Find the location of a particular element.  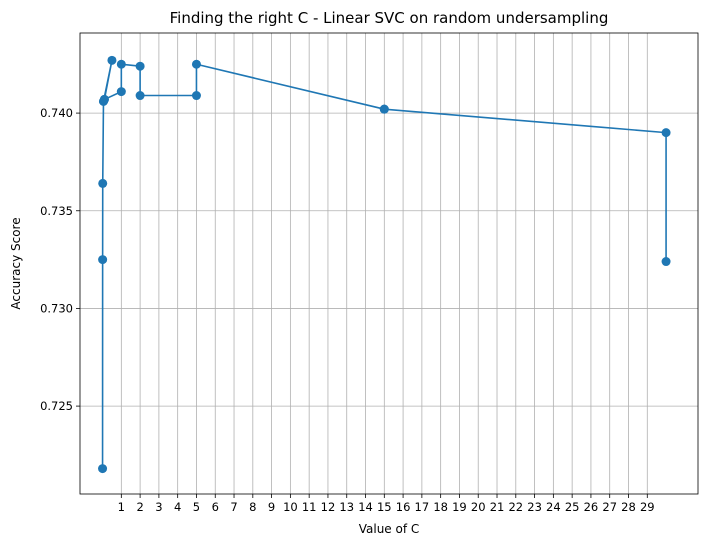

x-tick-label: 19 is located at coordinates (459, 507).